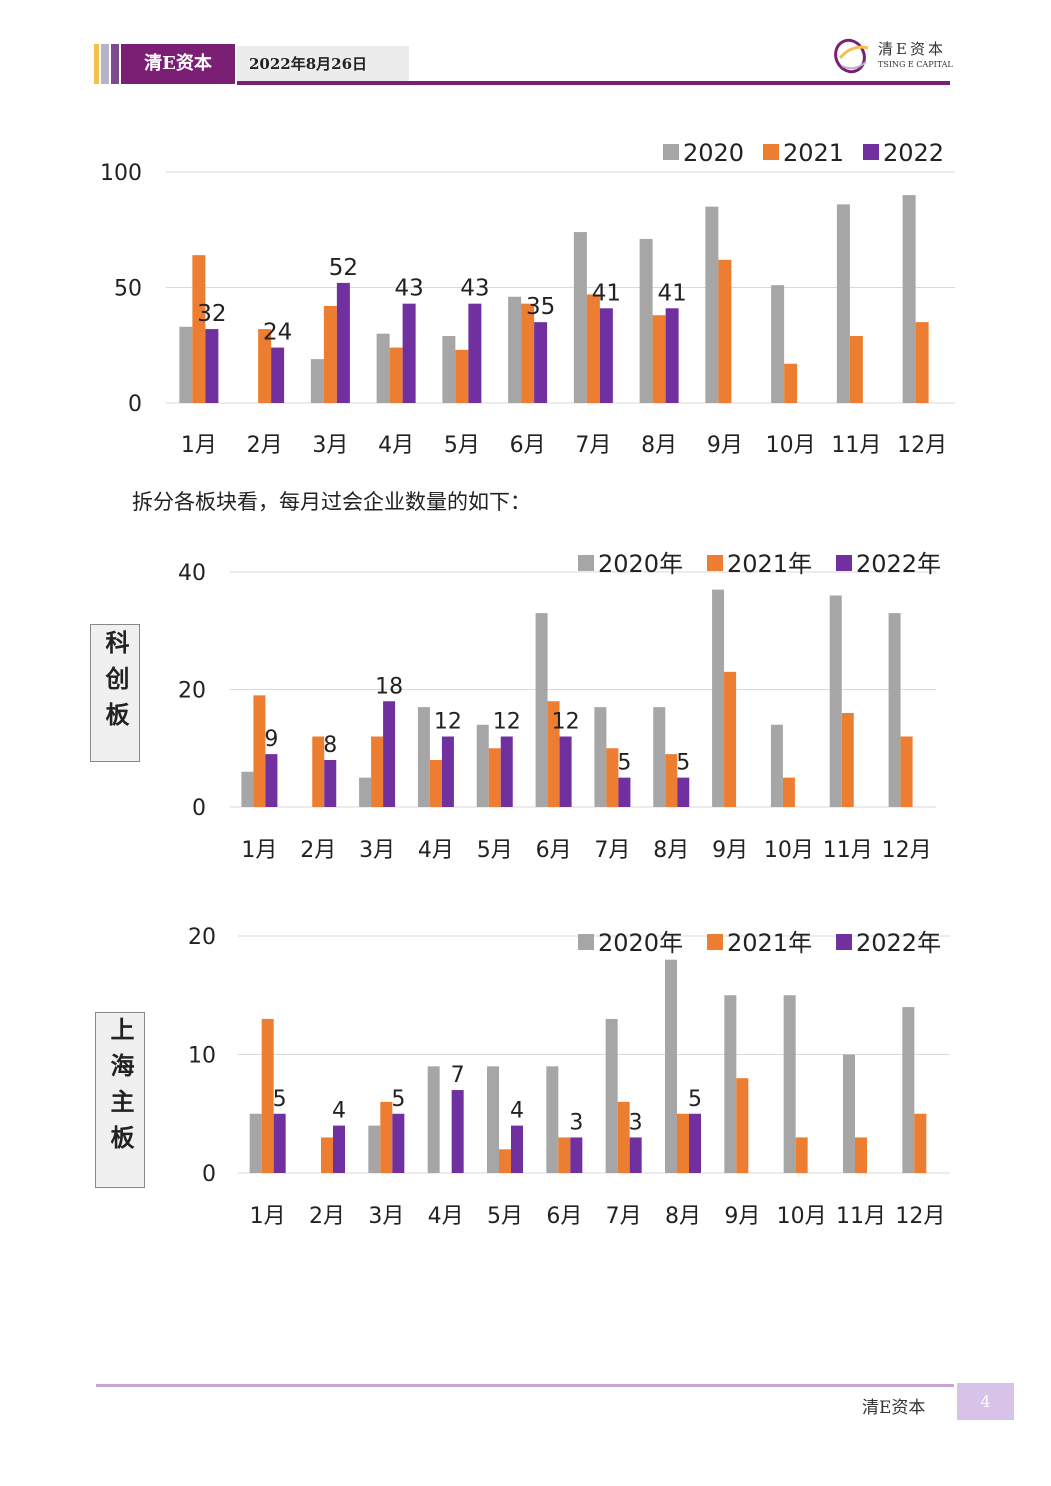 The width and height of the screenshot is (1051, 1486). What do you see at coordinates (515, 349) in the screenshot?
I see `bar-2020-6月` at bounding box center [515, 349].